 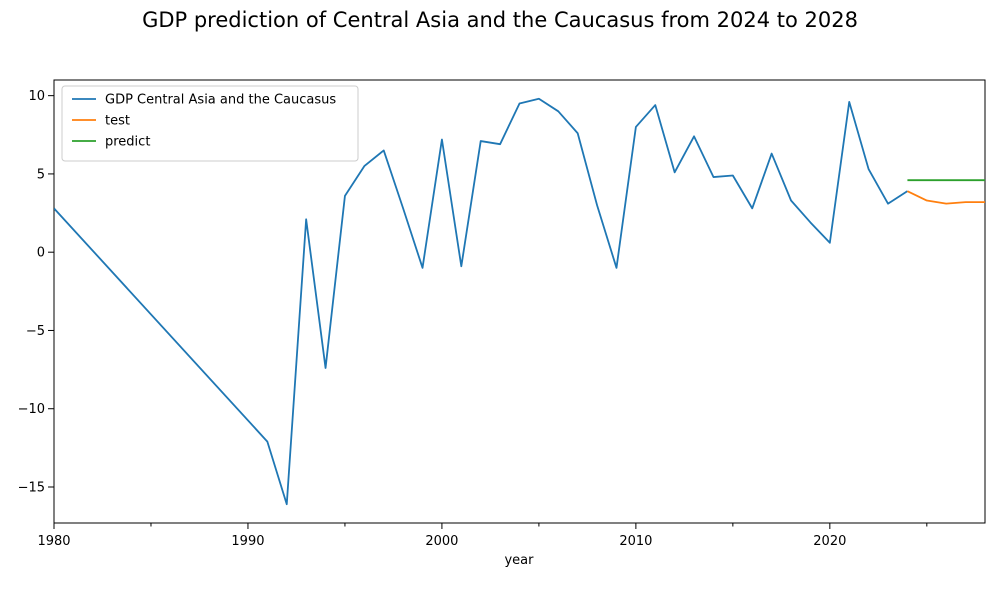 What do you see at coordinates (31, 487) in the screenshot?
I see `y-tick-label: −15` at bounding box center [31, 487].